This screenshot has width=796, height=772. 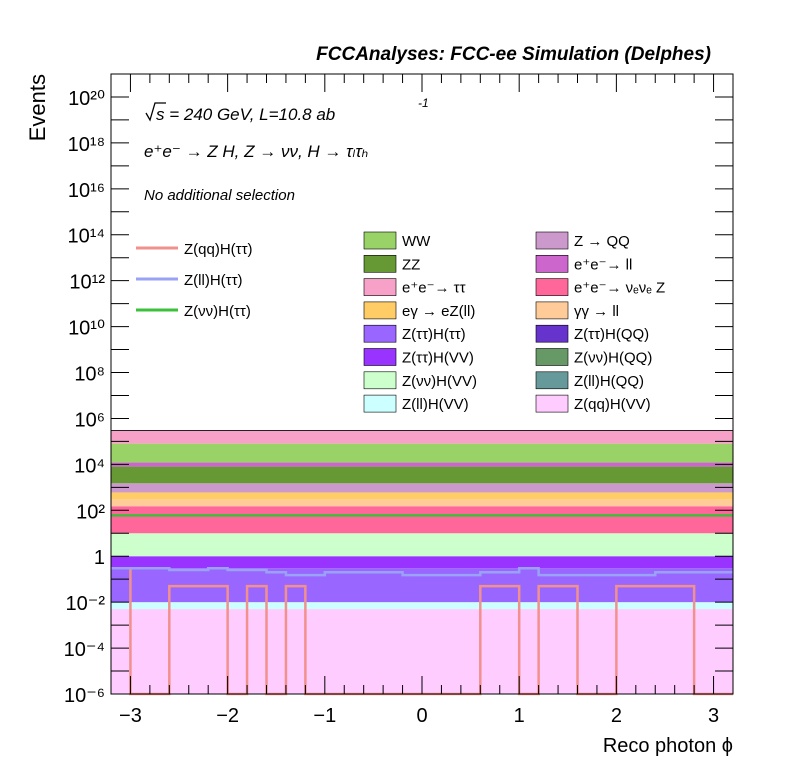 I want to click on y-tick-label: 10⁸, so click(x=89, y=375).